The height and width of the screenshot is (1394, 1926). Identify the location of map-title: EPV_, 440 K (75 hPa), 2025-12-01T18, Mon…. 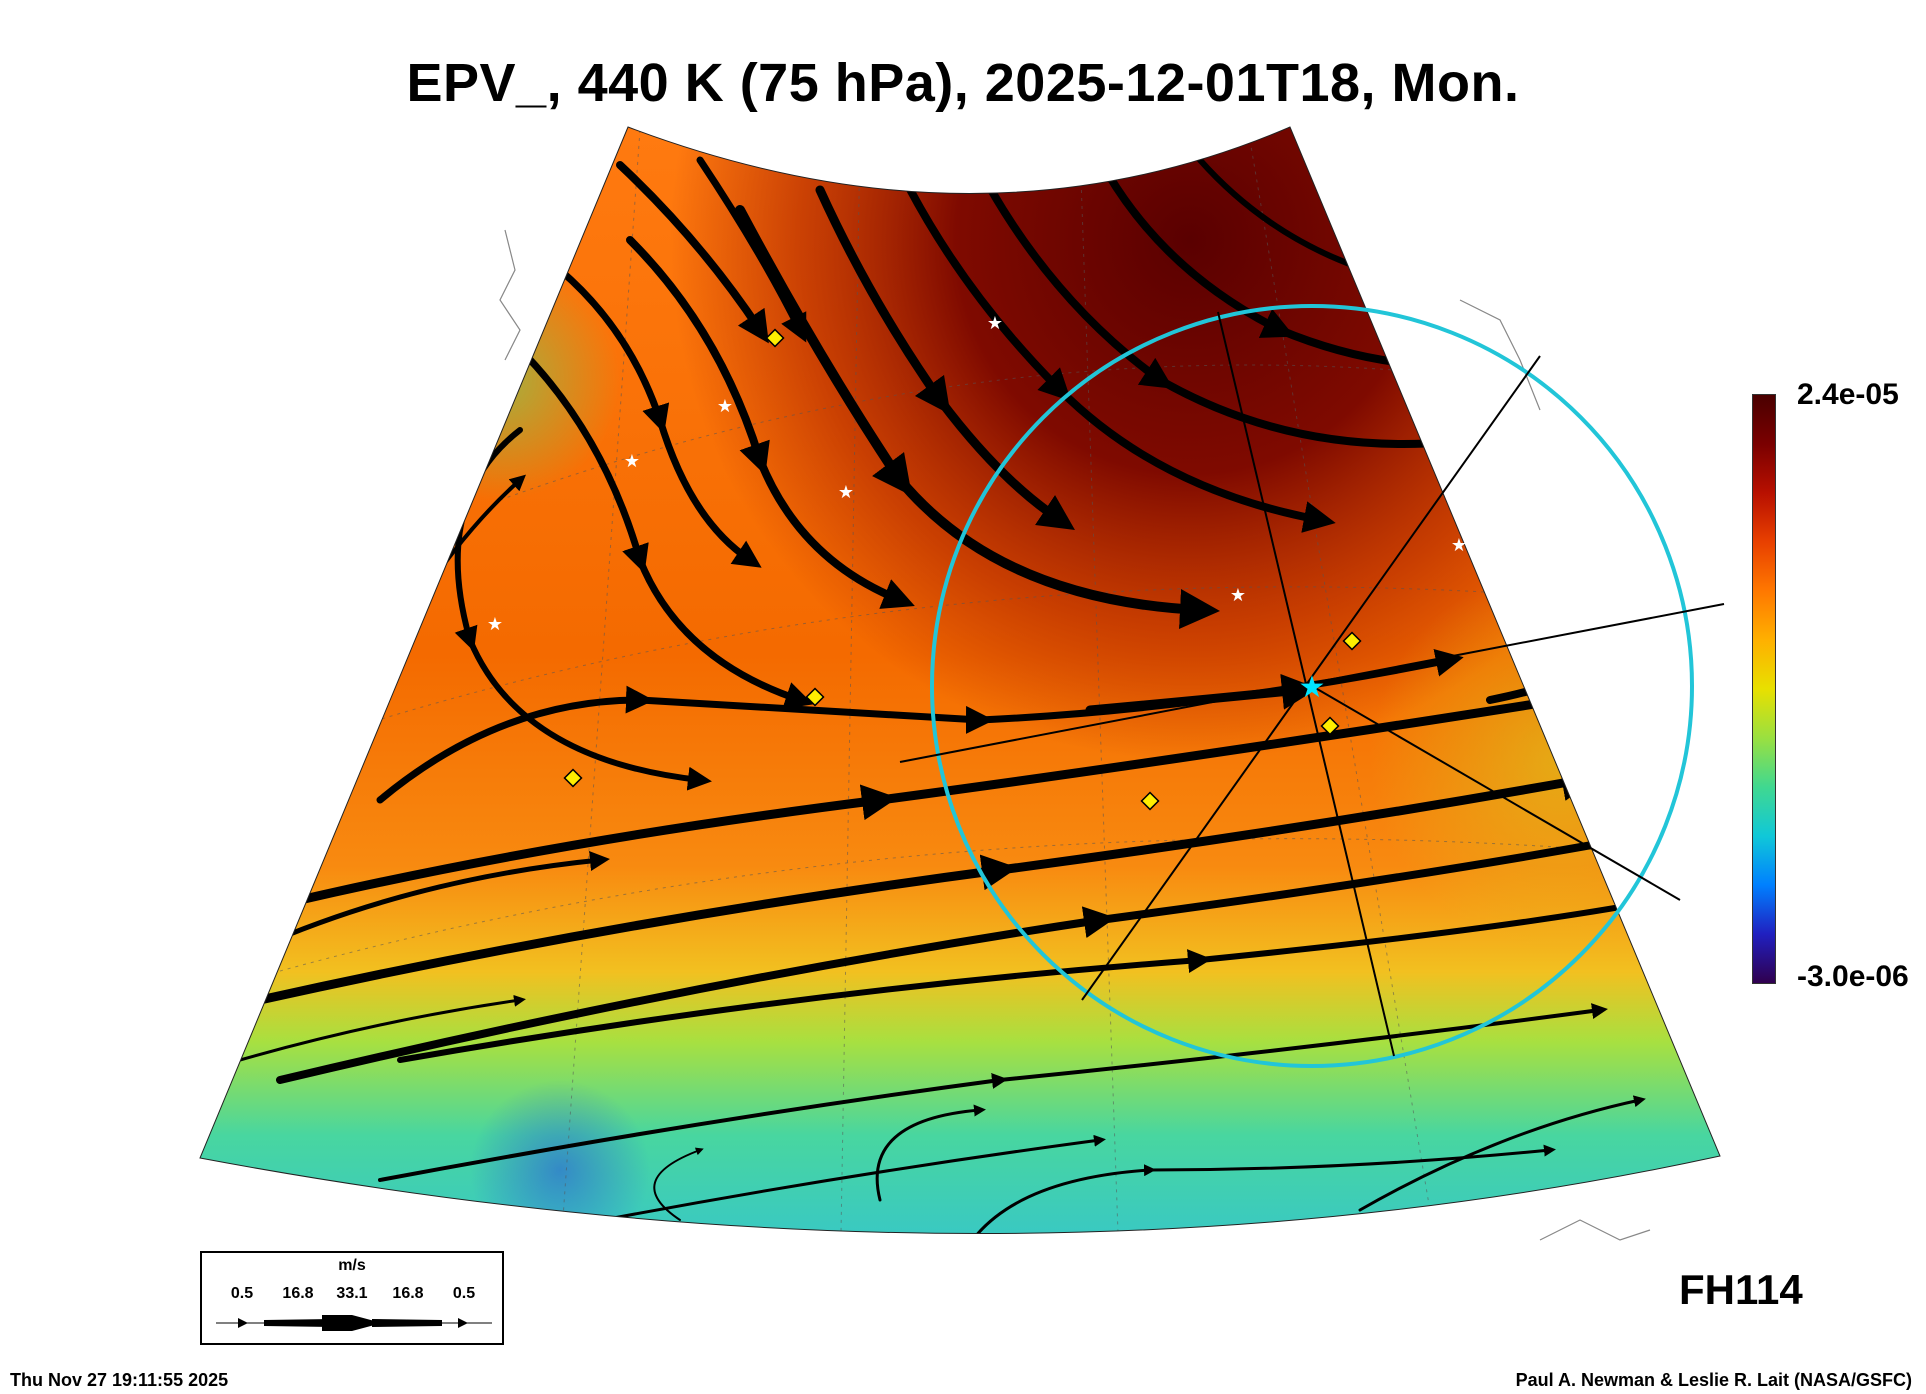
(963, 83).